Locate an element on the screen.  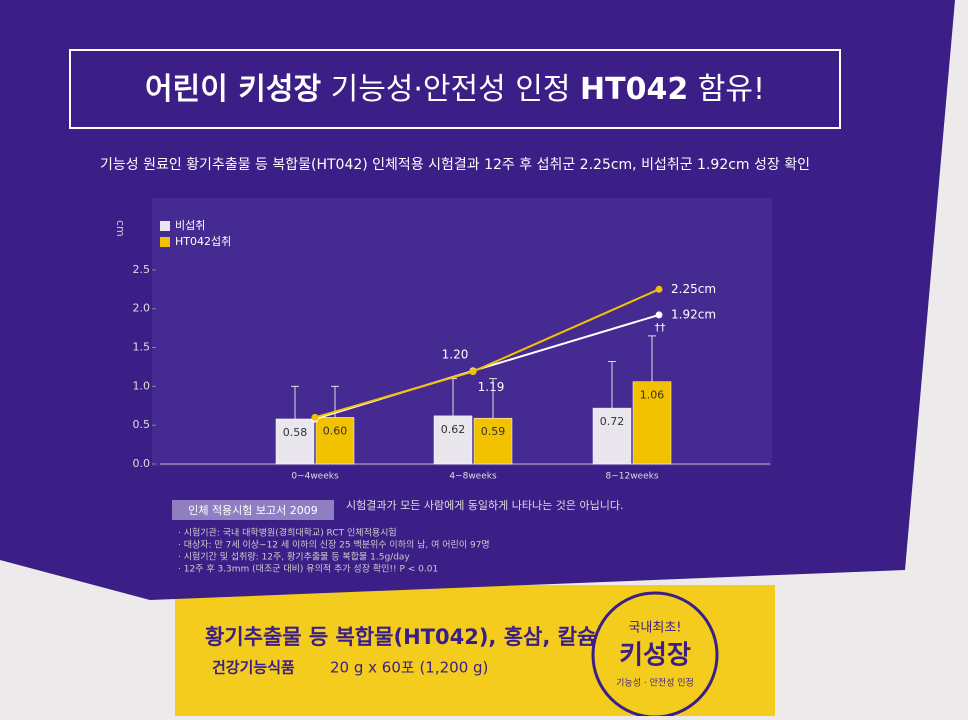
y-tick-label: 0.5 is located at coordinates (142, 424).